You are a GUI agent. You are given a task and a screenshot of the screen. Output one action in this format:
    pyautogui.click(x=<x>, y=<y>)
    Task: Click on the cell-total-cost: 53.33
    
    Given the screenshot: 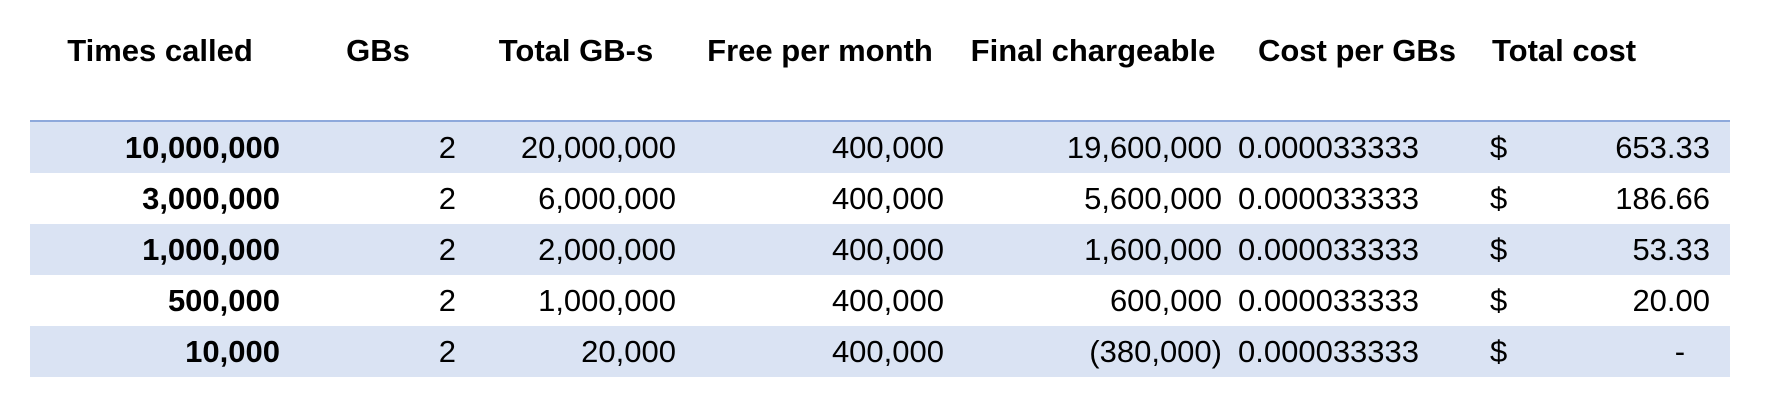 What is the action you would take?
    pyautogui.click(x=1628, y=249)
    